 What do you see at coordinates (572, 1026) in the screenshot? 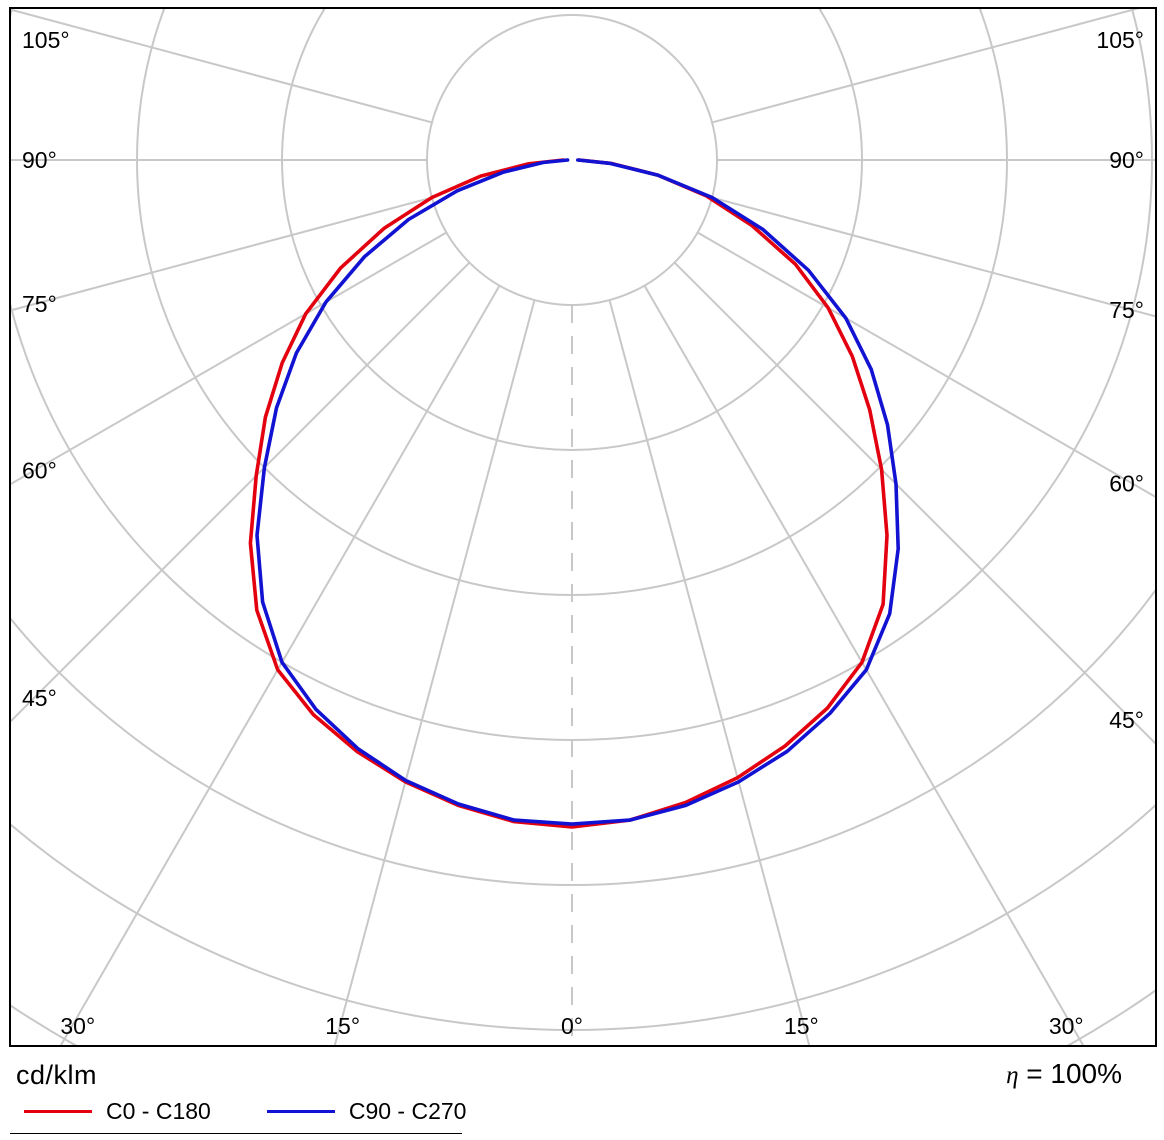
I see `angle-label: 0°` at bounding box center [572, 1026].